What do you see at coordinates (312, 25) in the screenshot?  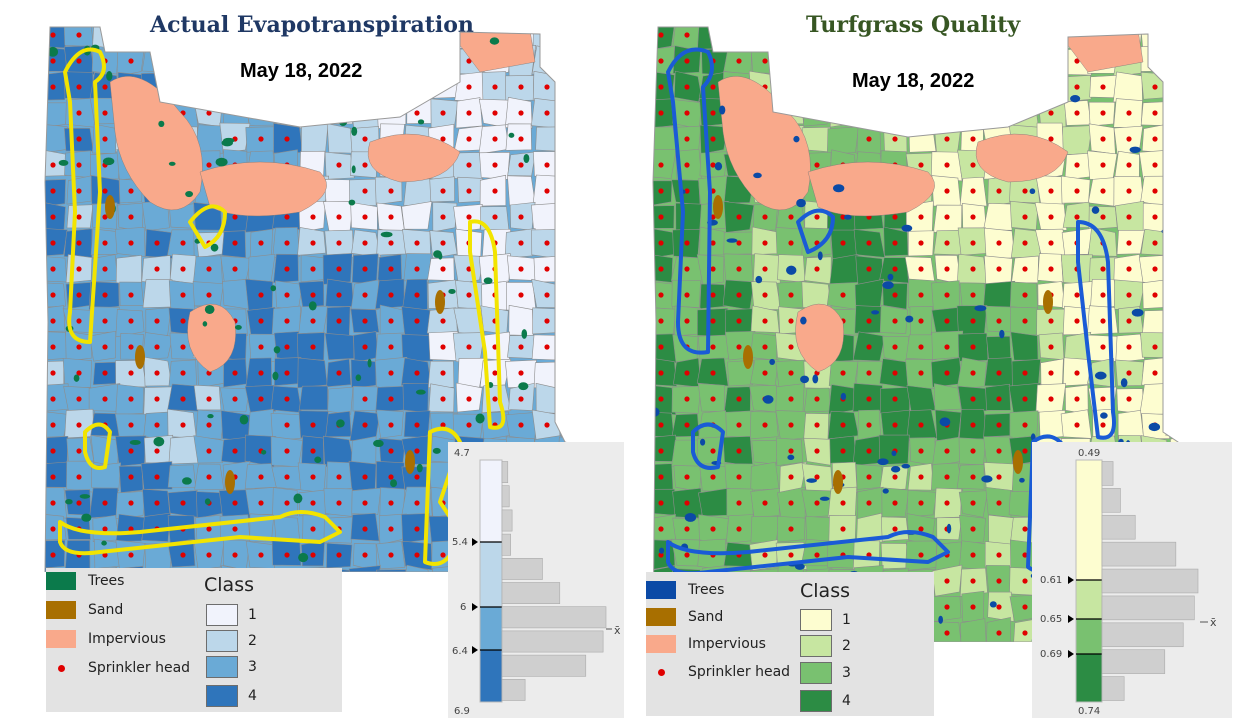 I see `left-map-title: Actual Evapotranspiration` at bounding box center [312, 25].